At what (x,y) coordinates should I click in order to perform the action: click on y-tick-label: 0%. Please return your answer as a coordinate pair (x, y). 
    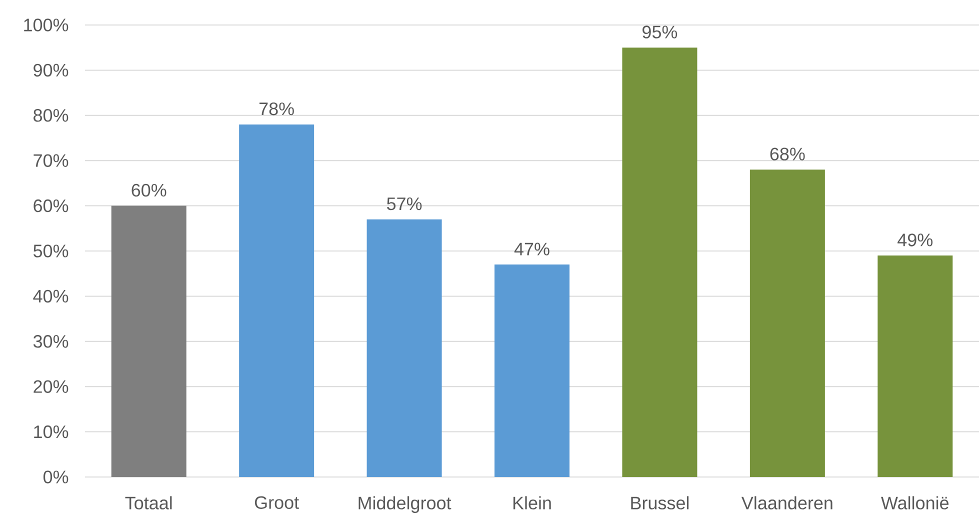
    Looking at the image, I should click on (55, 477).